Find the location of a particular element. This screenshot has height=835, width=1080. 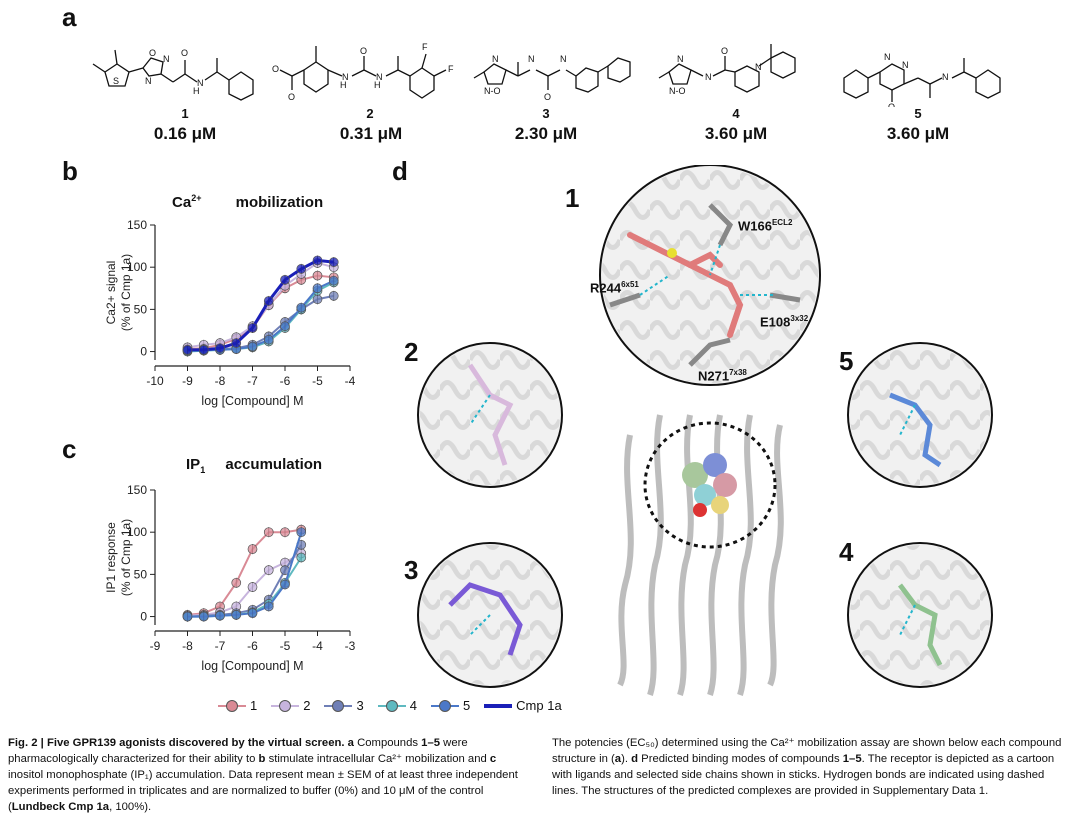

compound-5-potency: 3.60 μM is located at coordinates (918, 133).